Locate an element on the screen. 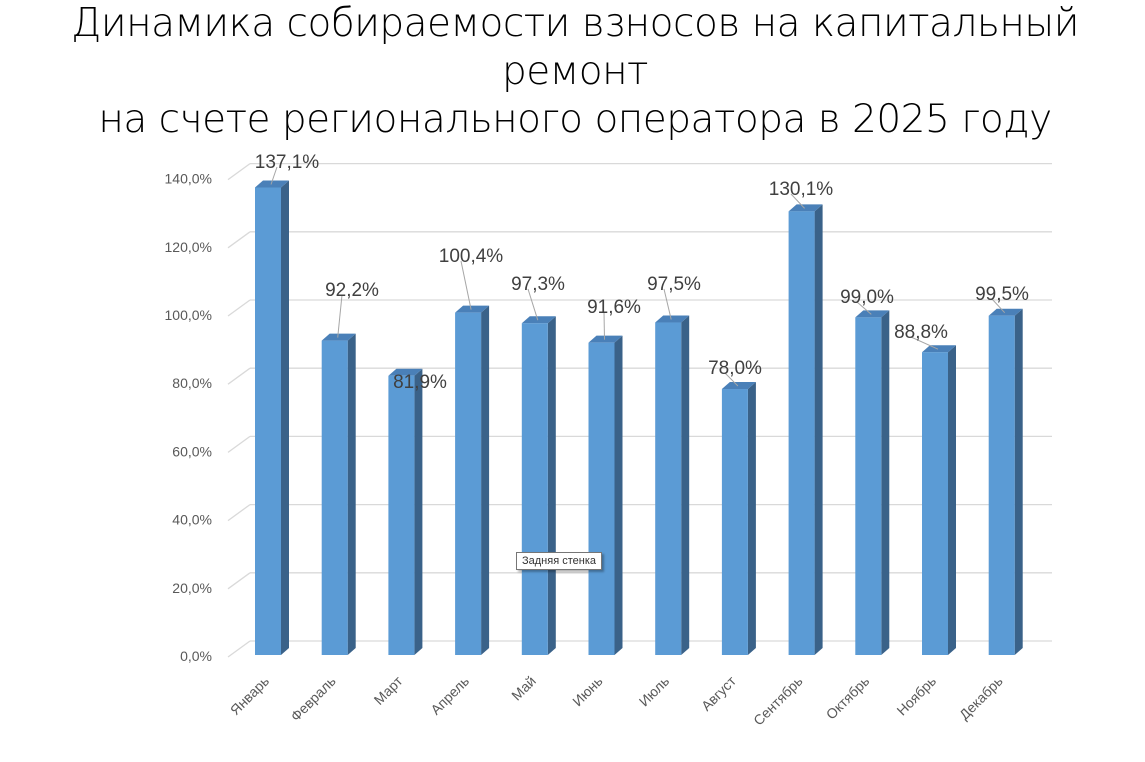 This screenshot has height=762, width=1145. data-label: 137,1% is located at coordinates (287, 162).